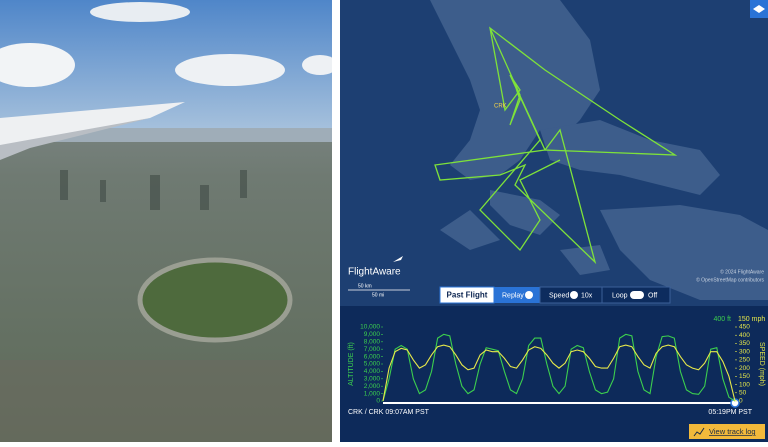 Image resolution: width=768 pixels, height=447 pixels. What do you see at coordinates (744, 376) in the screenshot?
I see `y2-tick-label: 150` at bounding box center [744, 376].